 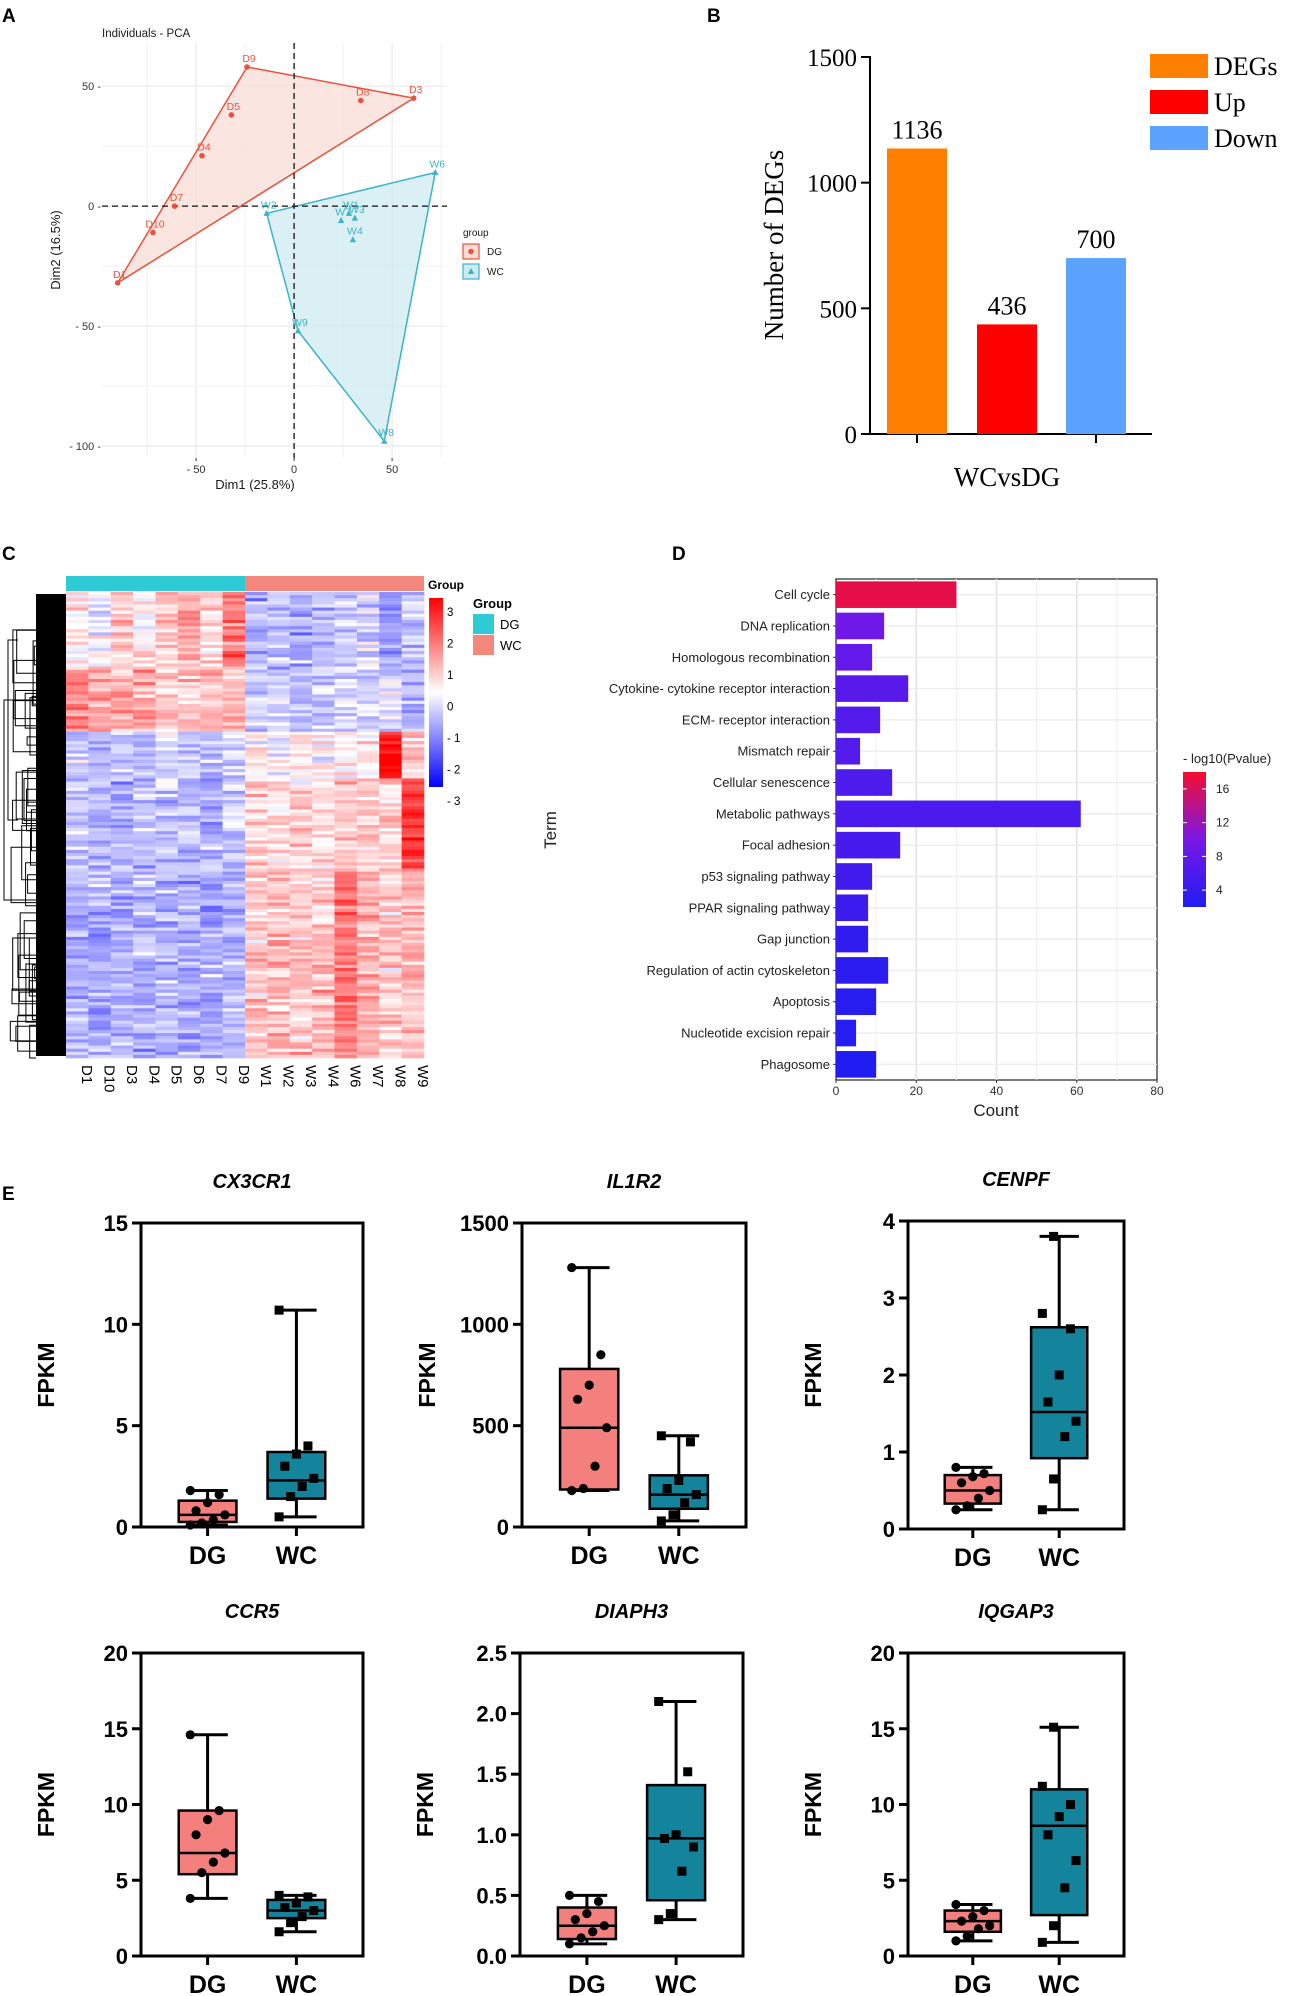 I want to click on pca-point, so click(x=298, y=330).